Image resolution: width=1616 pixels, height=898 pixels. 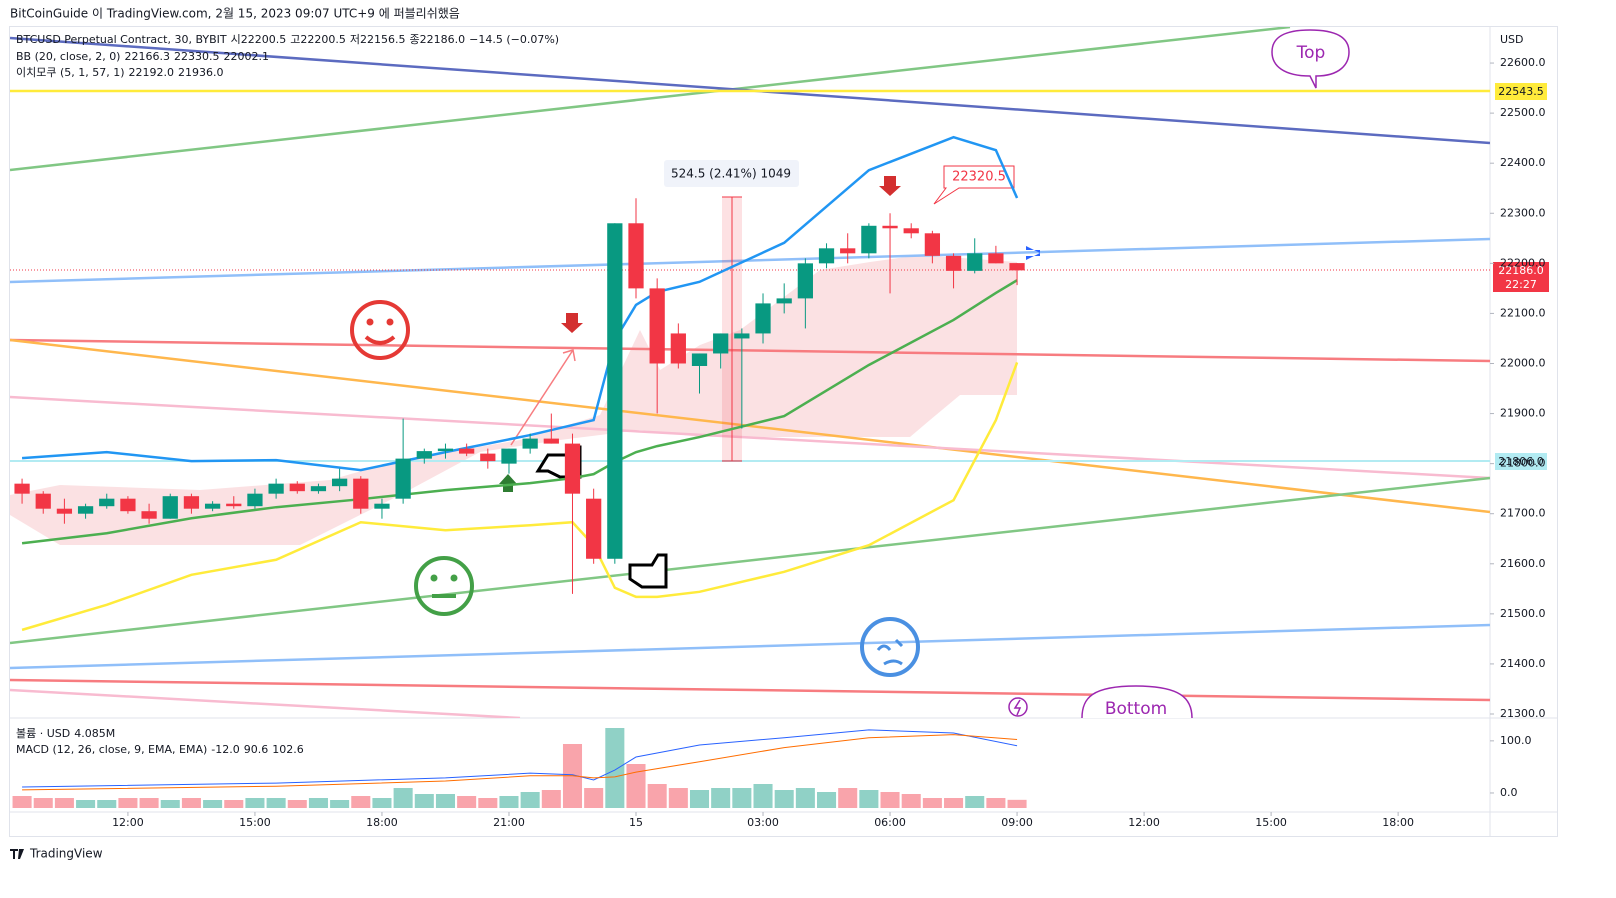 What do you see at coordinates (1523, 713) in the screenshot?
I see `y-tick-label: 21300.0` at bounding box center [1523, 713].